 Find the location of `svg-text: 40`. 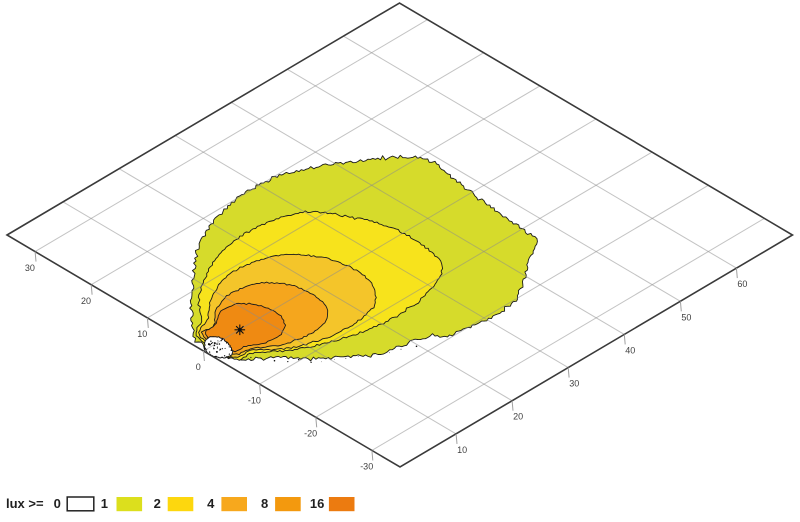

svg-text: 40 is located at coordinates (630, 350).